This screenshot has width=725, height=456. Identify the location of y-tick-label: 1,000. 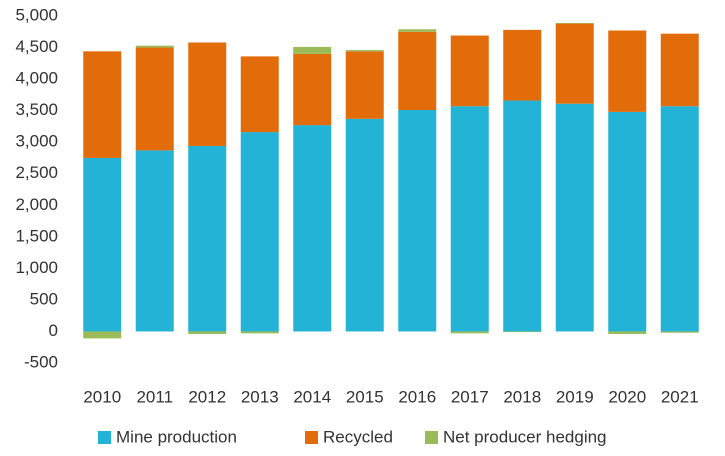
(36, 267).